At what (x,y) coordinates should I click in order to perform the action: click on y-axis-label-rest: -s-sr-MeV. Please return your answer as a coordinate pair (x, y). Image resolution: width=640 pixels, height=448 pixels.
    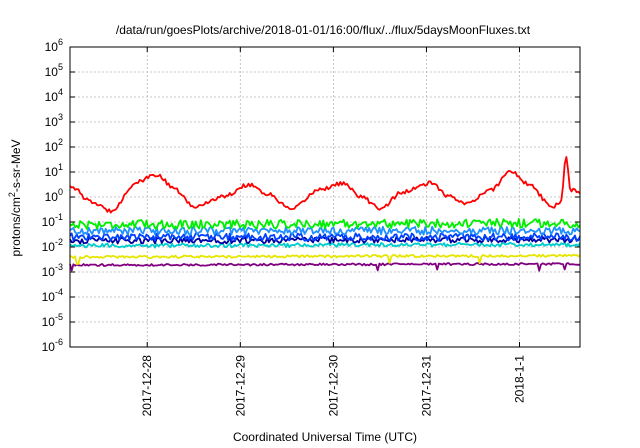
    Looking at the image, I should click on (16, 165).